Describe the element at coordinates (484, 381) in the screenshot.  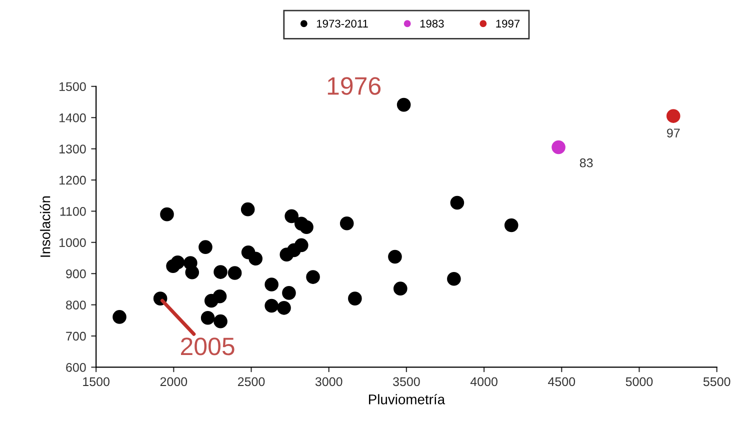
I see `x-tick-label: 4000` at that location.